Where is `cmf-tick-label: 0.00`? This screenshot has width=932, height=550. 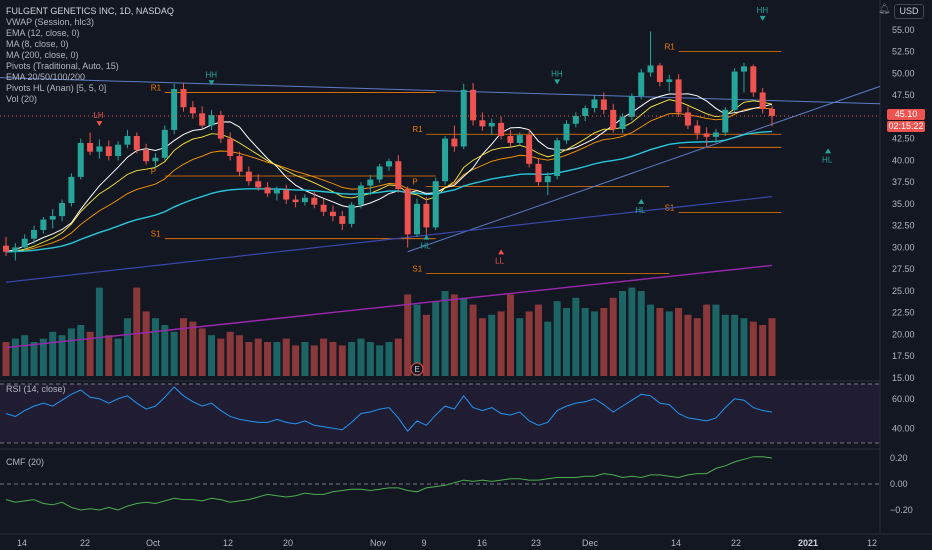
cmf-tick-label: 0.00 is located at coordinates (899, 484).